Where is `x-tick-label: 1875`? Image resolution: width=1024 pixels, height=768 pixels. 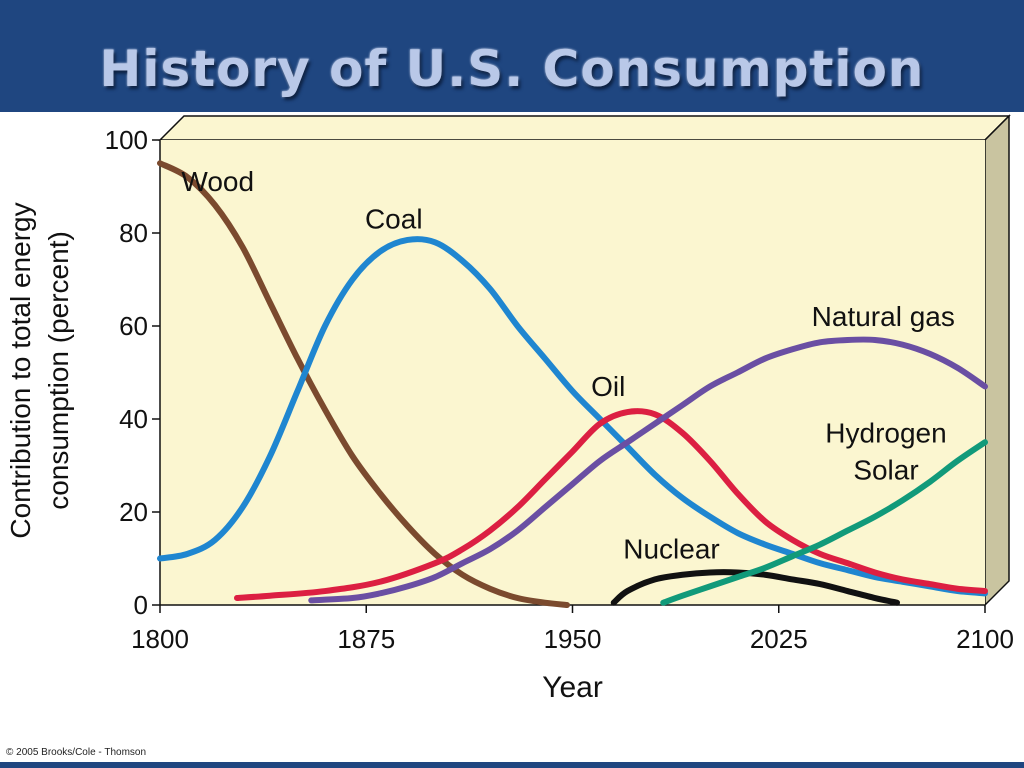 x-tick-label: 1875 is located at coordinates (366, 639).